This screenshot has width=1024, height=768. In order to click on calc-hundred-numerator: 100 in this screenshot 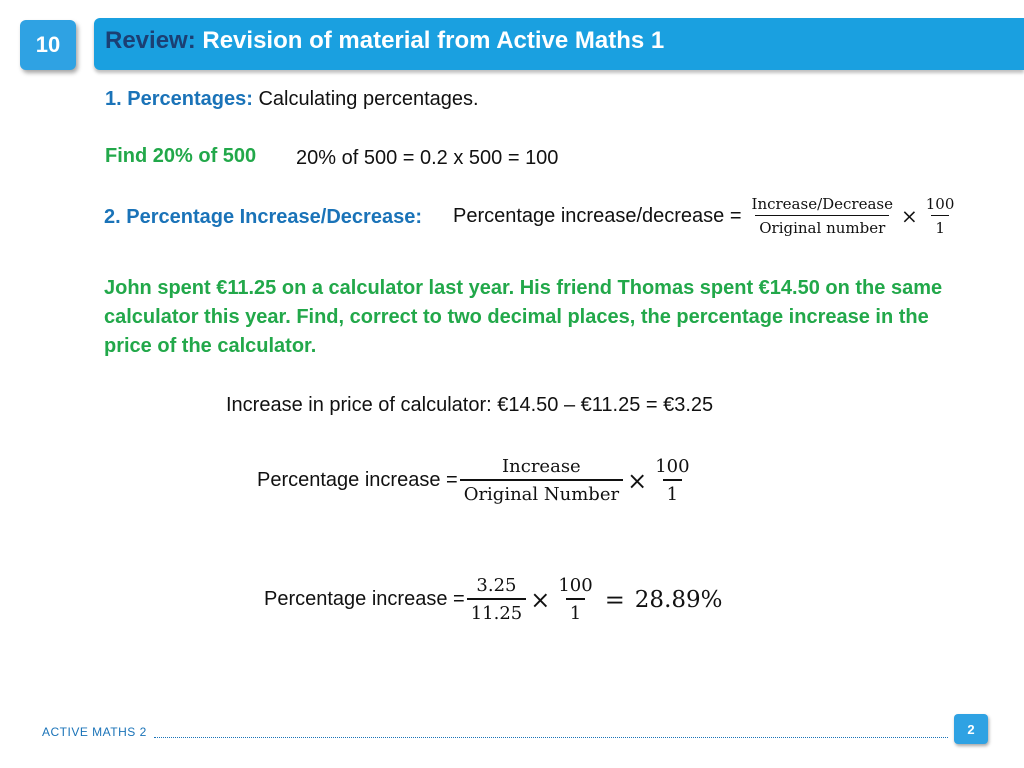, I will do `click(575, 585)`.